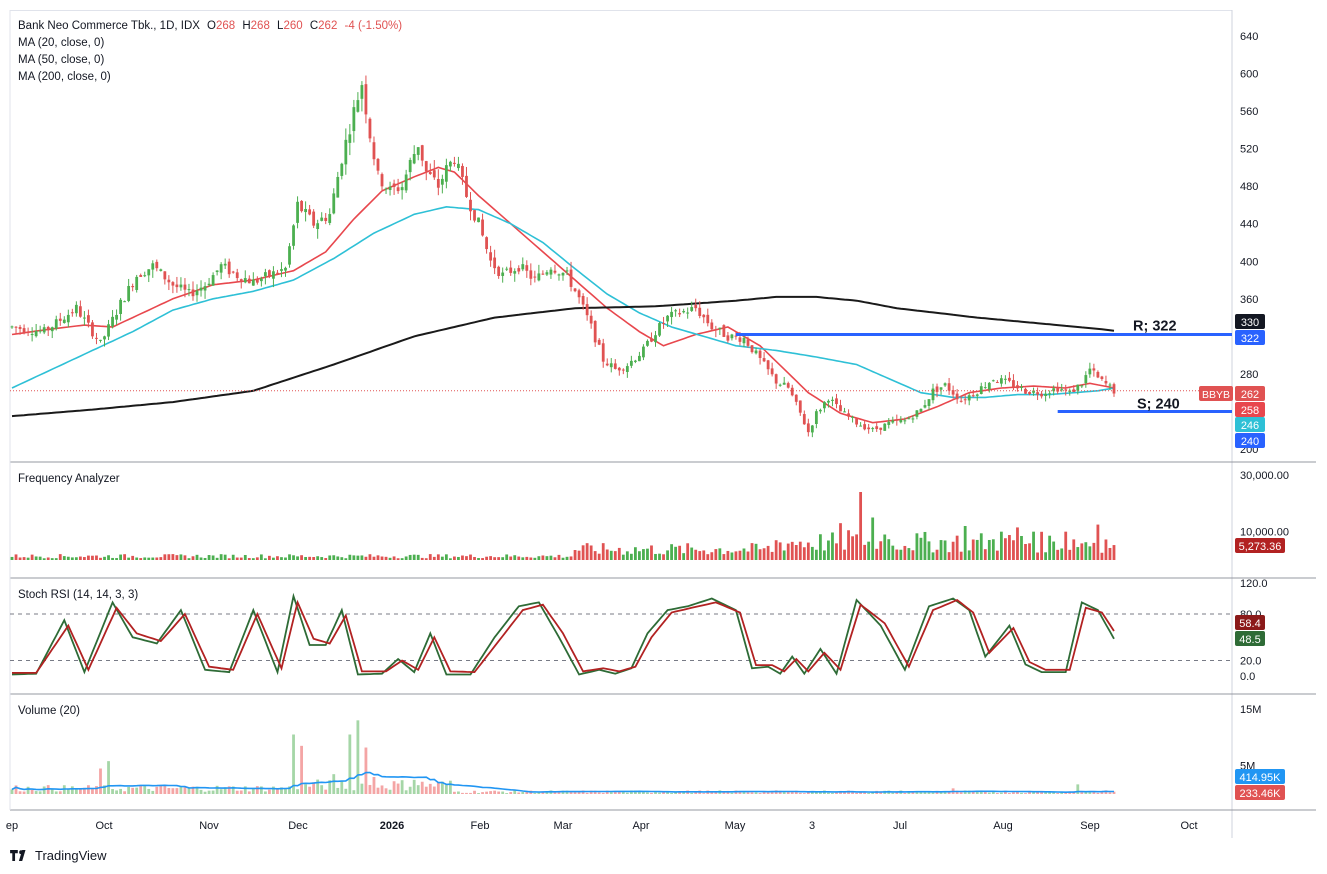  I want to click on time-tick-label: Jul, so click(900, 826).